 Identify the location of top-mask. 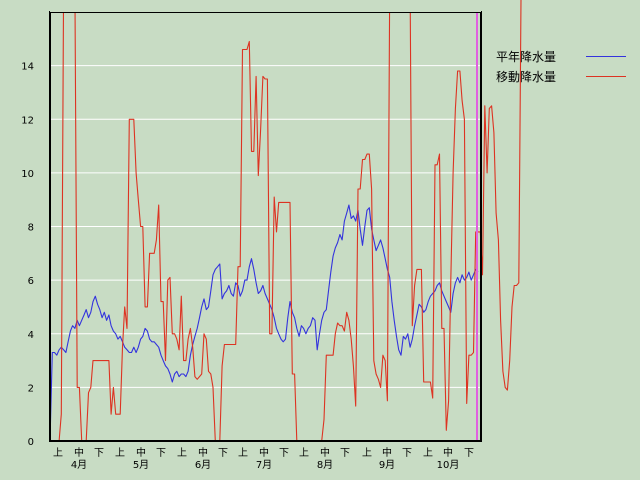
(265, 6).